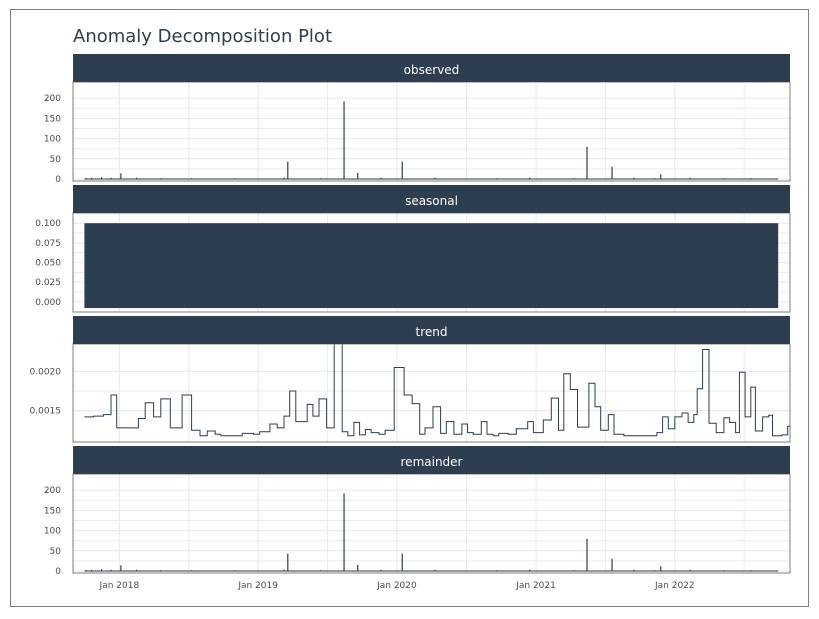 The height and width of the screenshot is (619, 819). What do you see at coordinates (48, 283) in the screenshot?
I see `y-tick-label: 0.025` at bounding box center [48, 283].